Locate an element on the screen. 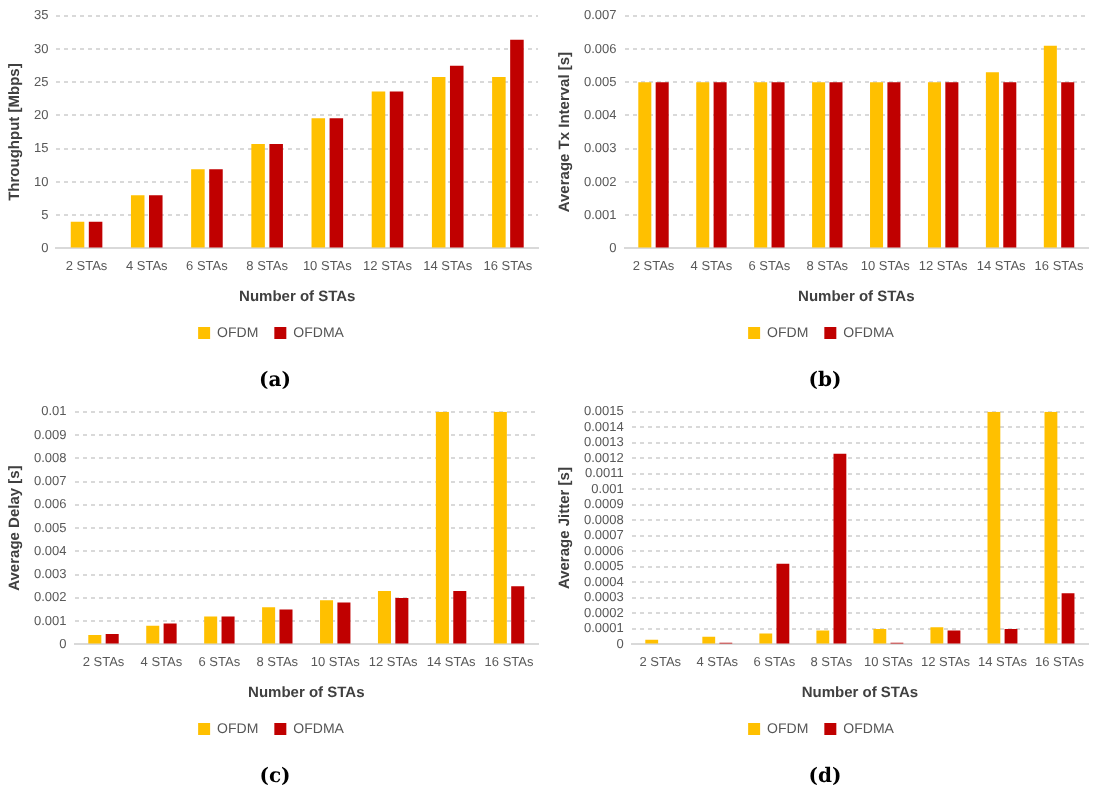 Image resolution: width=1100 pixels, height=794 pixels. text: (c) is located at coordinates (275, 777).